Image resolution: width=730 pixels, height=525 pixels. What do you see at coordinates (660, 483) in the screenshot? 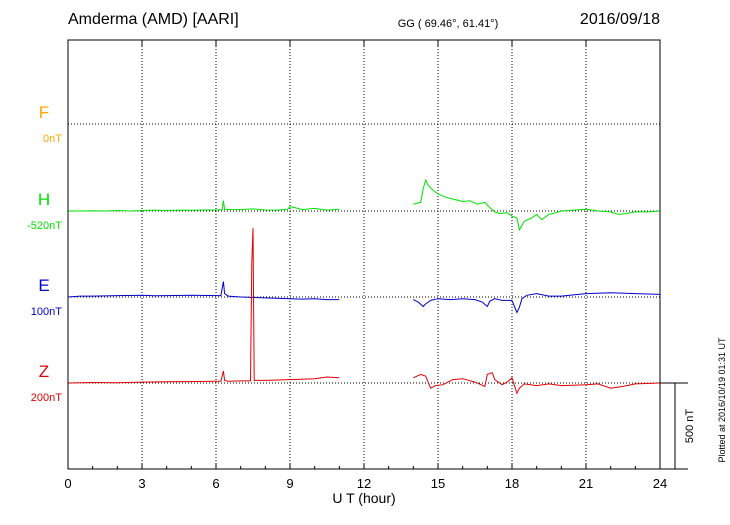
I see `x-tick-label-24: 24` at bounding box center [660, 483].